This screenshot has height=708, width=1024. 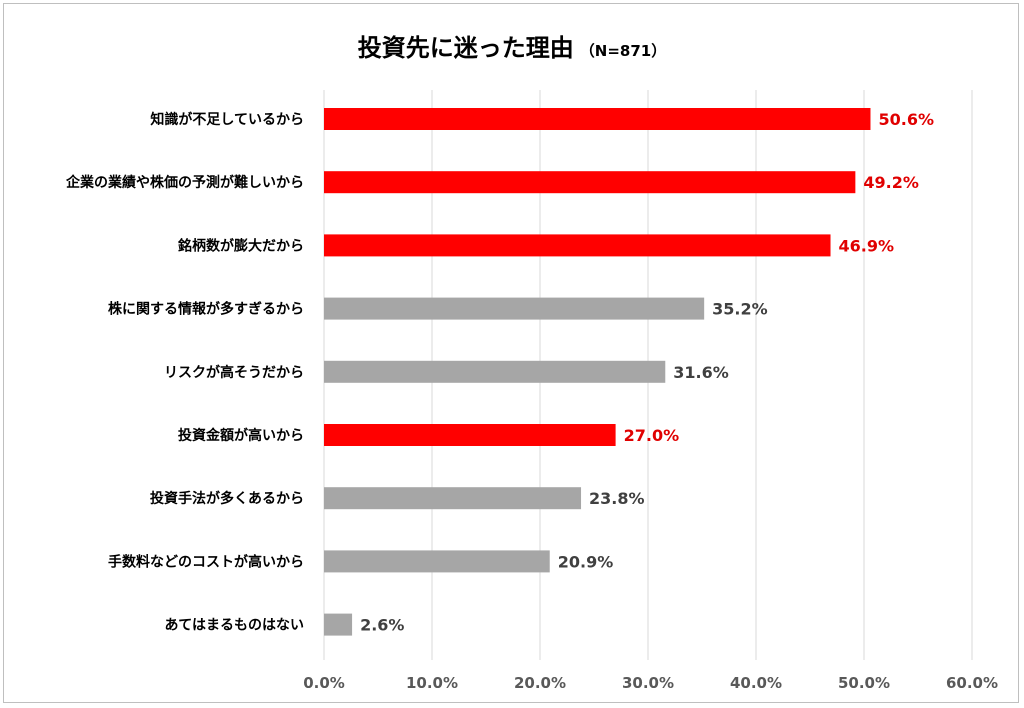 I want to click on category-label: 投資金額が高いから, so click(x=241, y=435).